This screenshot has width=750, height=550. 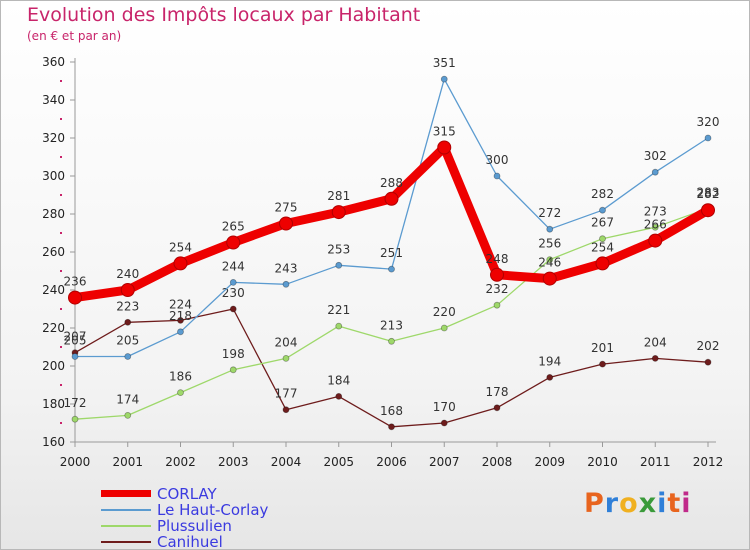 What do you see at coordinates (233, 354) in the screenshot?
I see `data-label-plussulien: 198` at bounding box center [233, 354].